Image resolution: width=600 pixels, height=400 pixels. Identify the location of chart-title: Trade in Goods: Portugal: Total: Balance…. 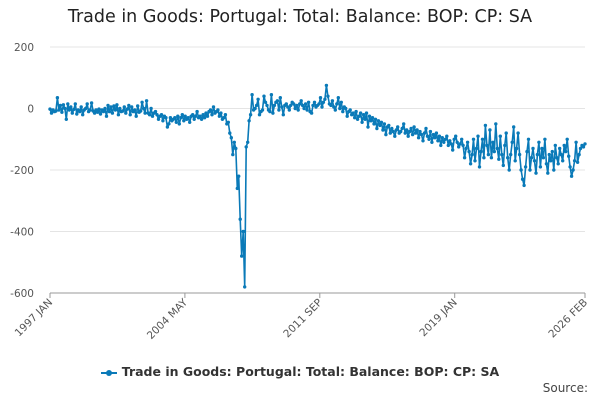
(300, 17).